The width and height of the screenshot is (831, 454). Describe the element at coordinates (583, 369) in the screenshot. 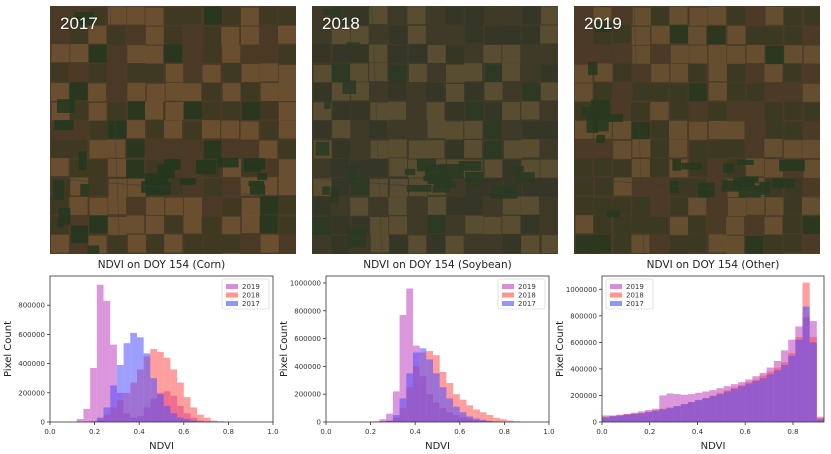

I see `y-tick-label: 400000` at that location.